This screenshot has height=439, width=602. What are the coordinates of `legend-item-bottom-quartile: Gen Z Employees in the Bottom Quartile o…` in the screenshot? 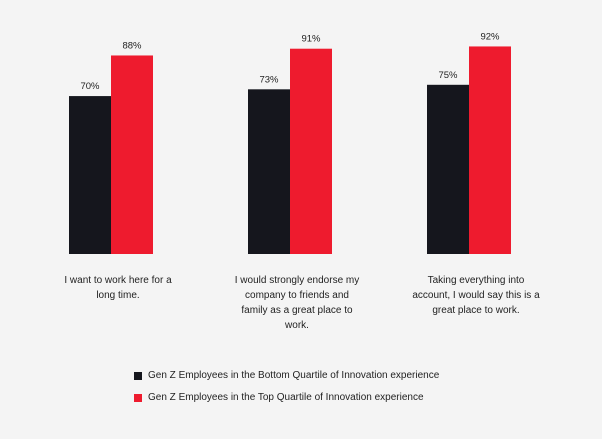 It's located at (286, 375).